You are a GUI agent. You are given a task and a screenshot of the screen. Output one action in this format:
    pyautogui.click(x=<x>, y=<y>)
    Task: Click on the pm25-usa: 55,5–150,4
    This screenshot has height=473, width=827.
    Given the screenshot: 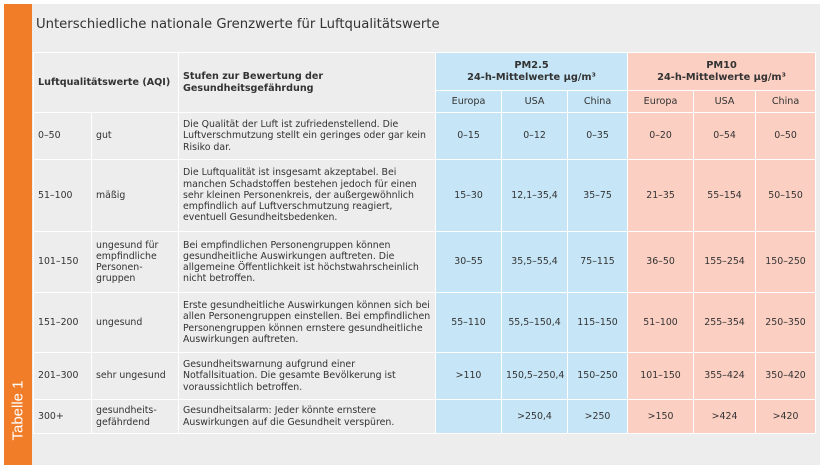 What is the action you would take?
    pyautogui.click(x=535, y=322)
    